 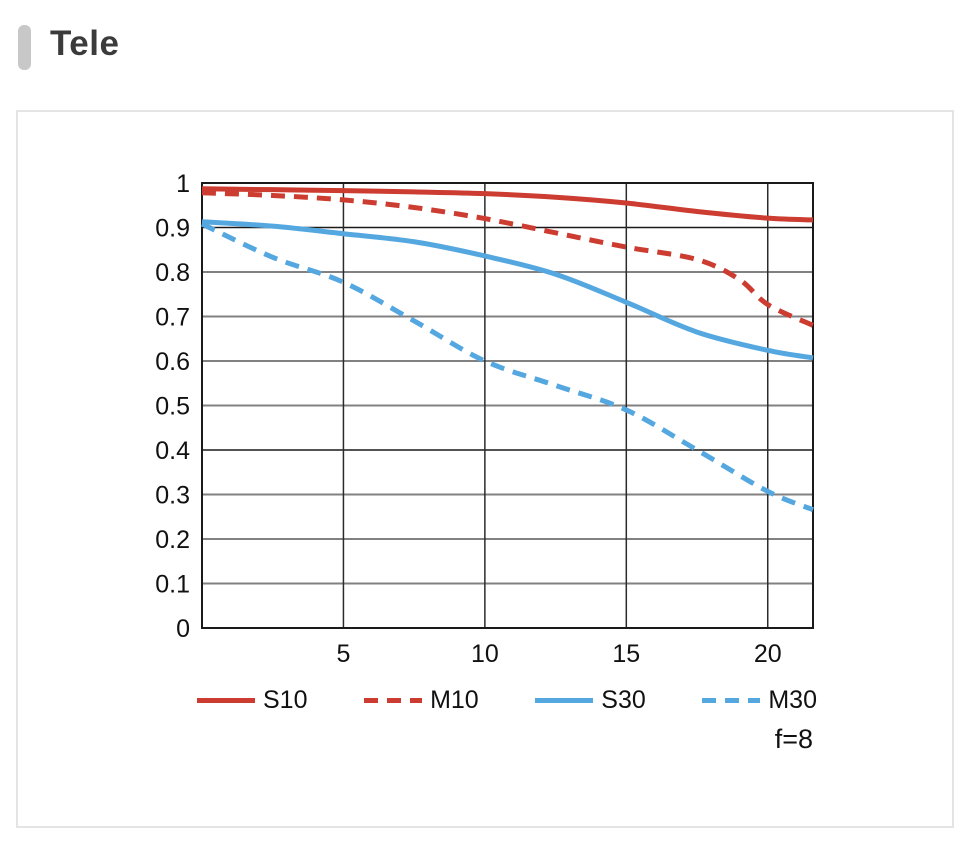 I want to click on x-tick-labels: 5 10 15 20, so click(x=558, y=654).